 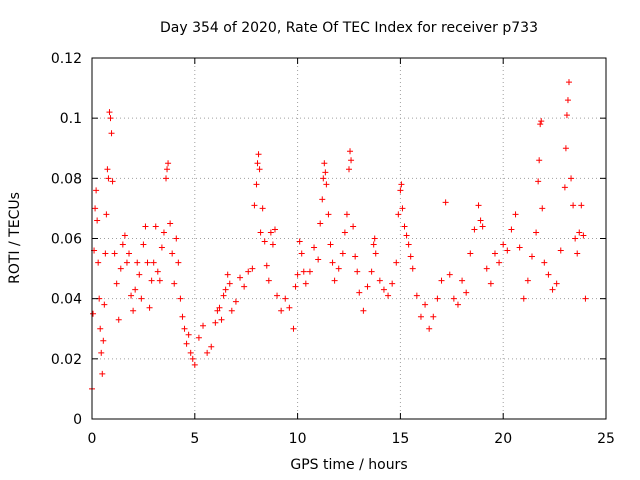 I want to click on y-tick-label: 0.02, so click(x=66, y=360).